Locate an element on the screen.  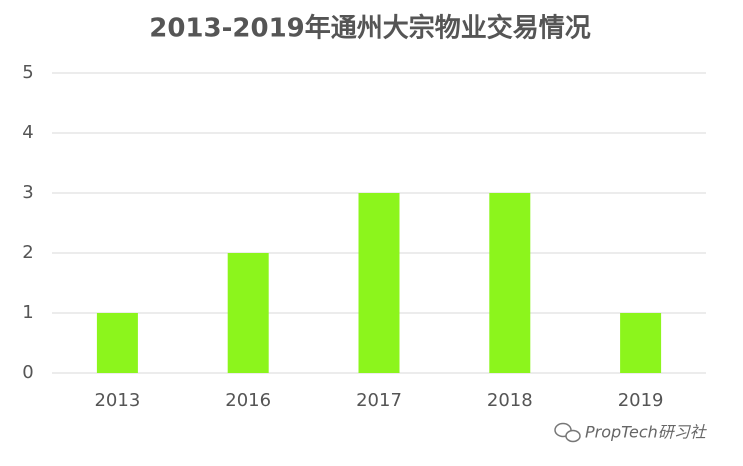
y-tick-label: 1 is located at coordinates (27, 312).